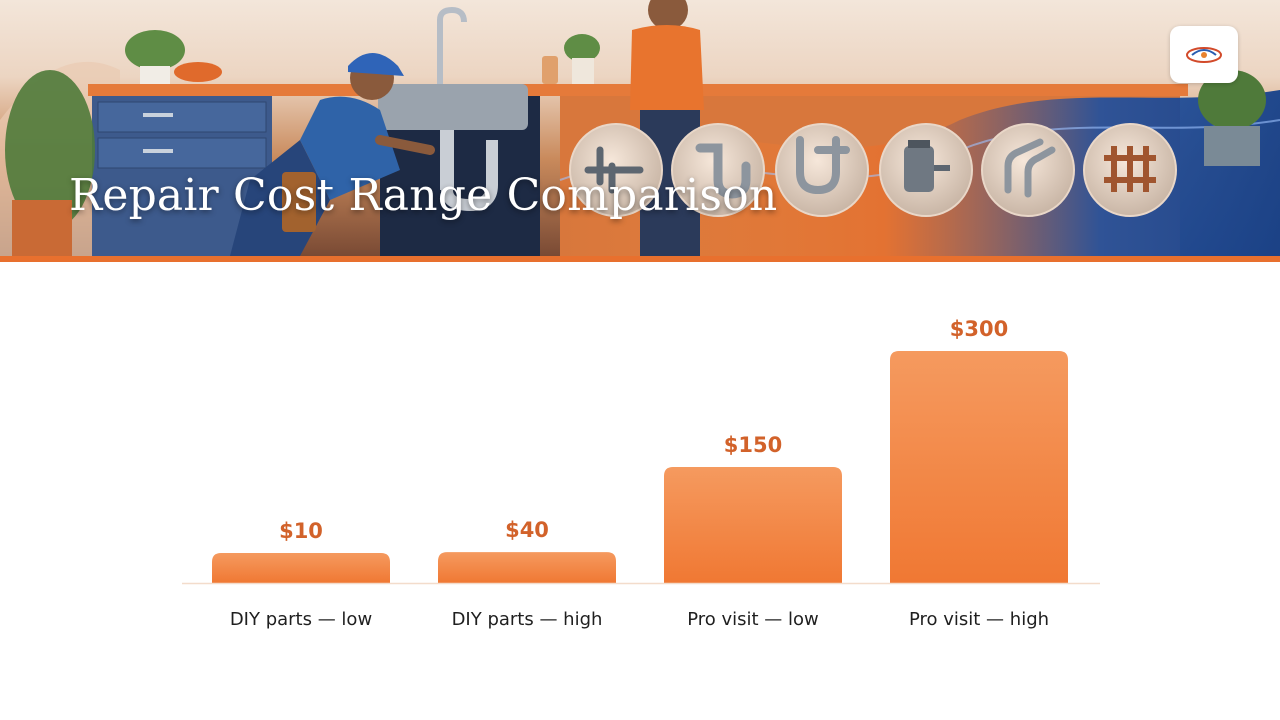 The height and width of the screenshot is (720, 1280). Describe the element at coordinates (527, 530) in the screenshot. I see `value-label-2: $40` at that location.